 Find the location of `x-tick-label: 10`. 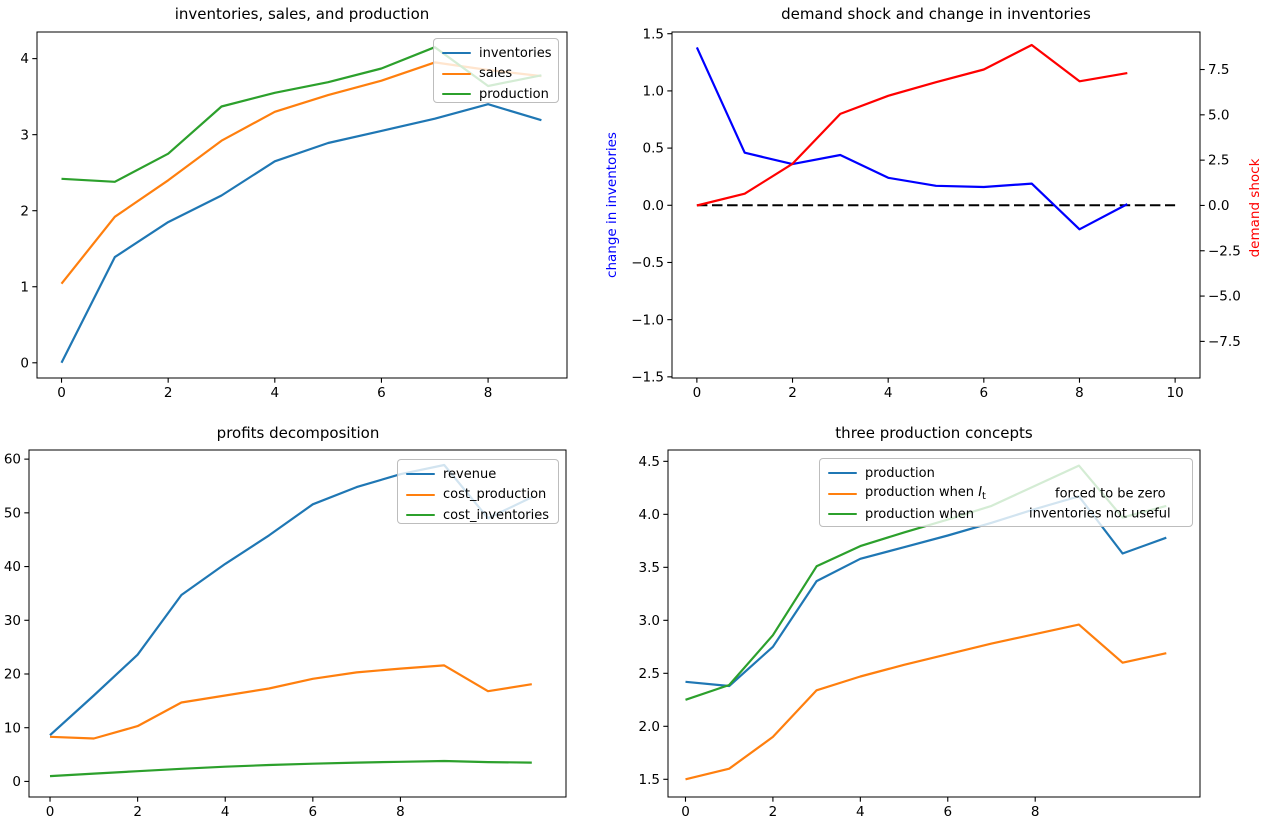

x-tick-label: 10 is located at coordinates (1175, 393).